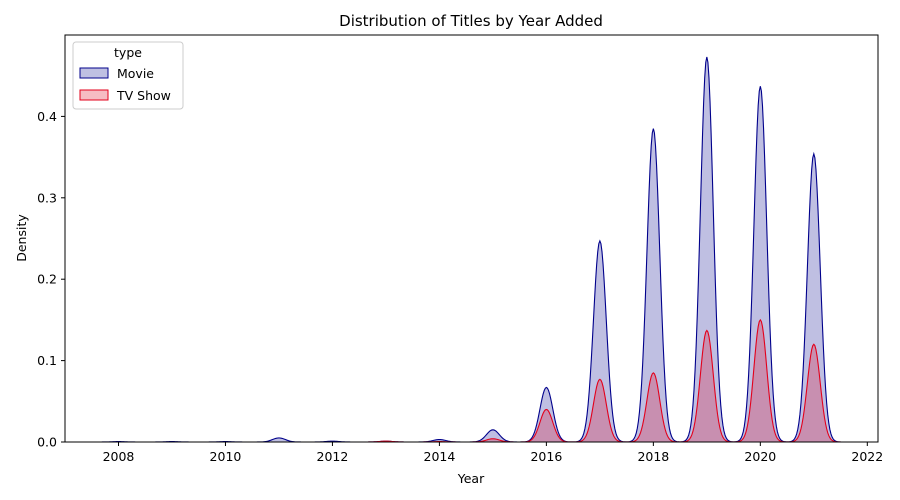 The height and width of the screenshot is (500, 900). I want to click on x-tick-label: 2020, so click(760, 456).